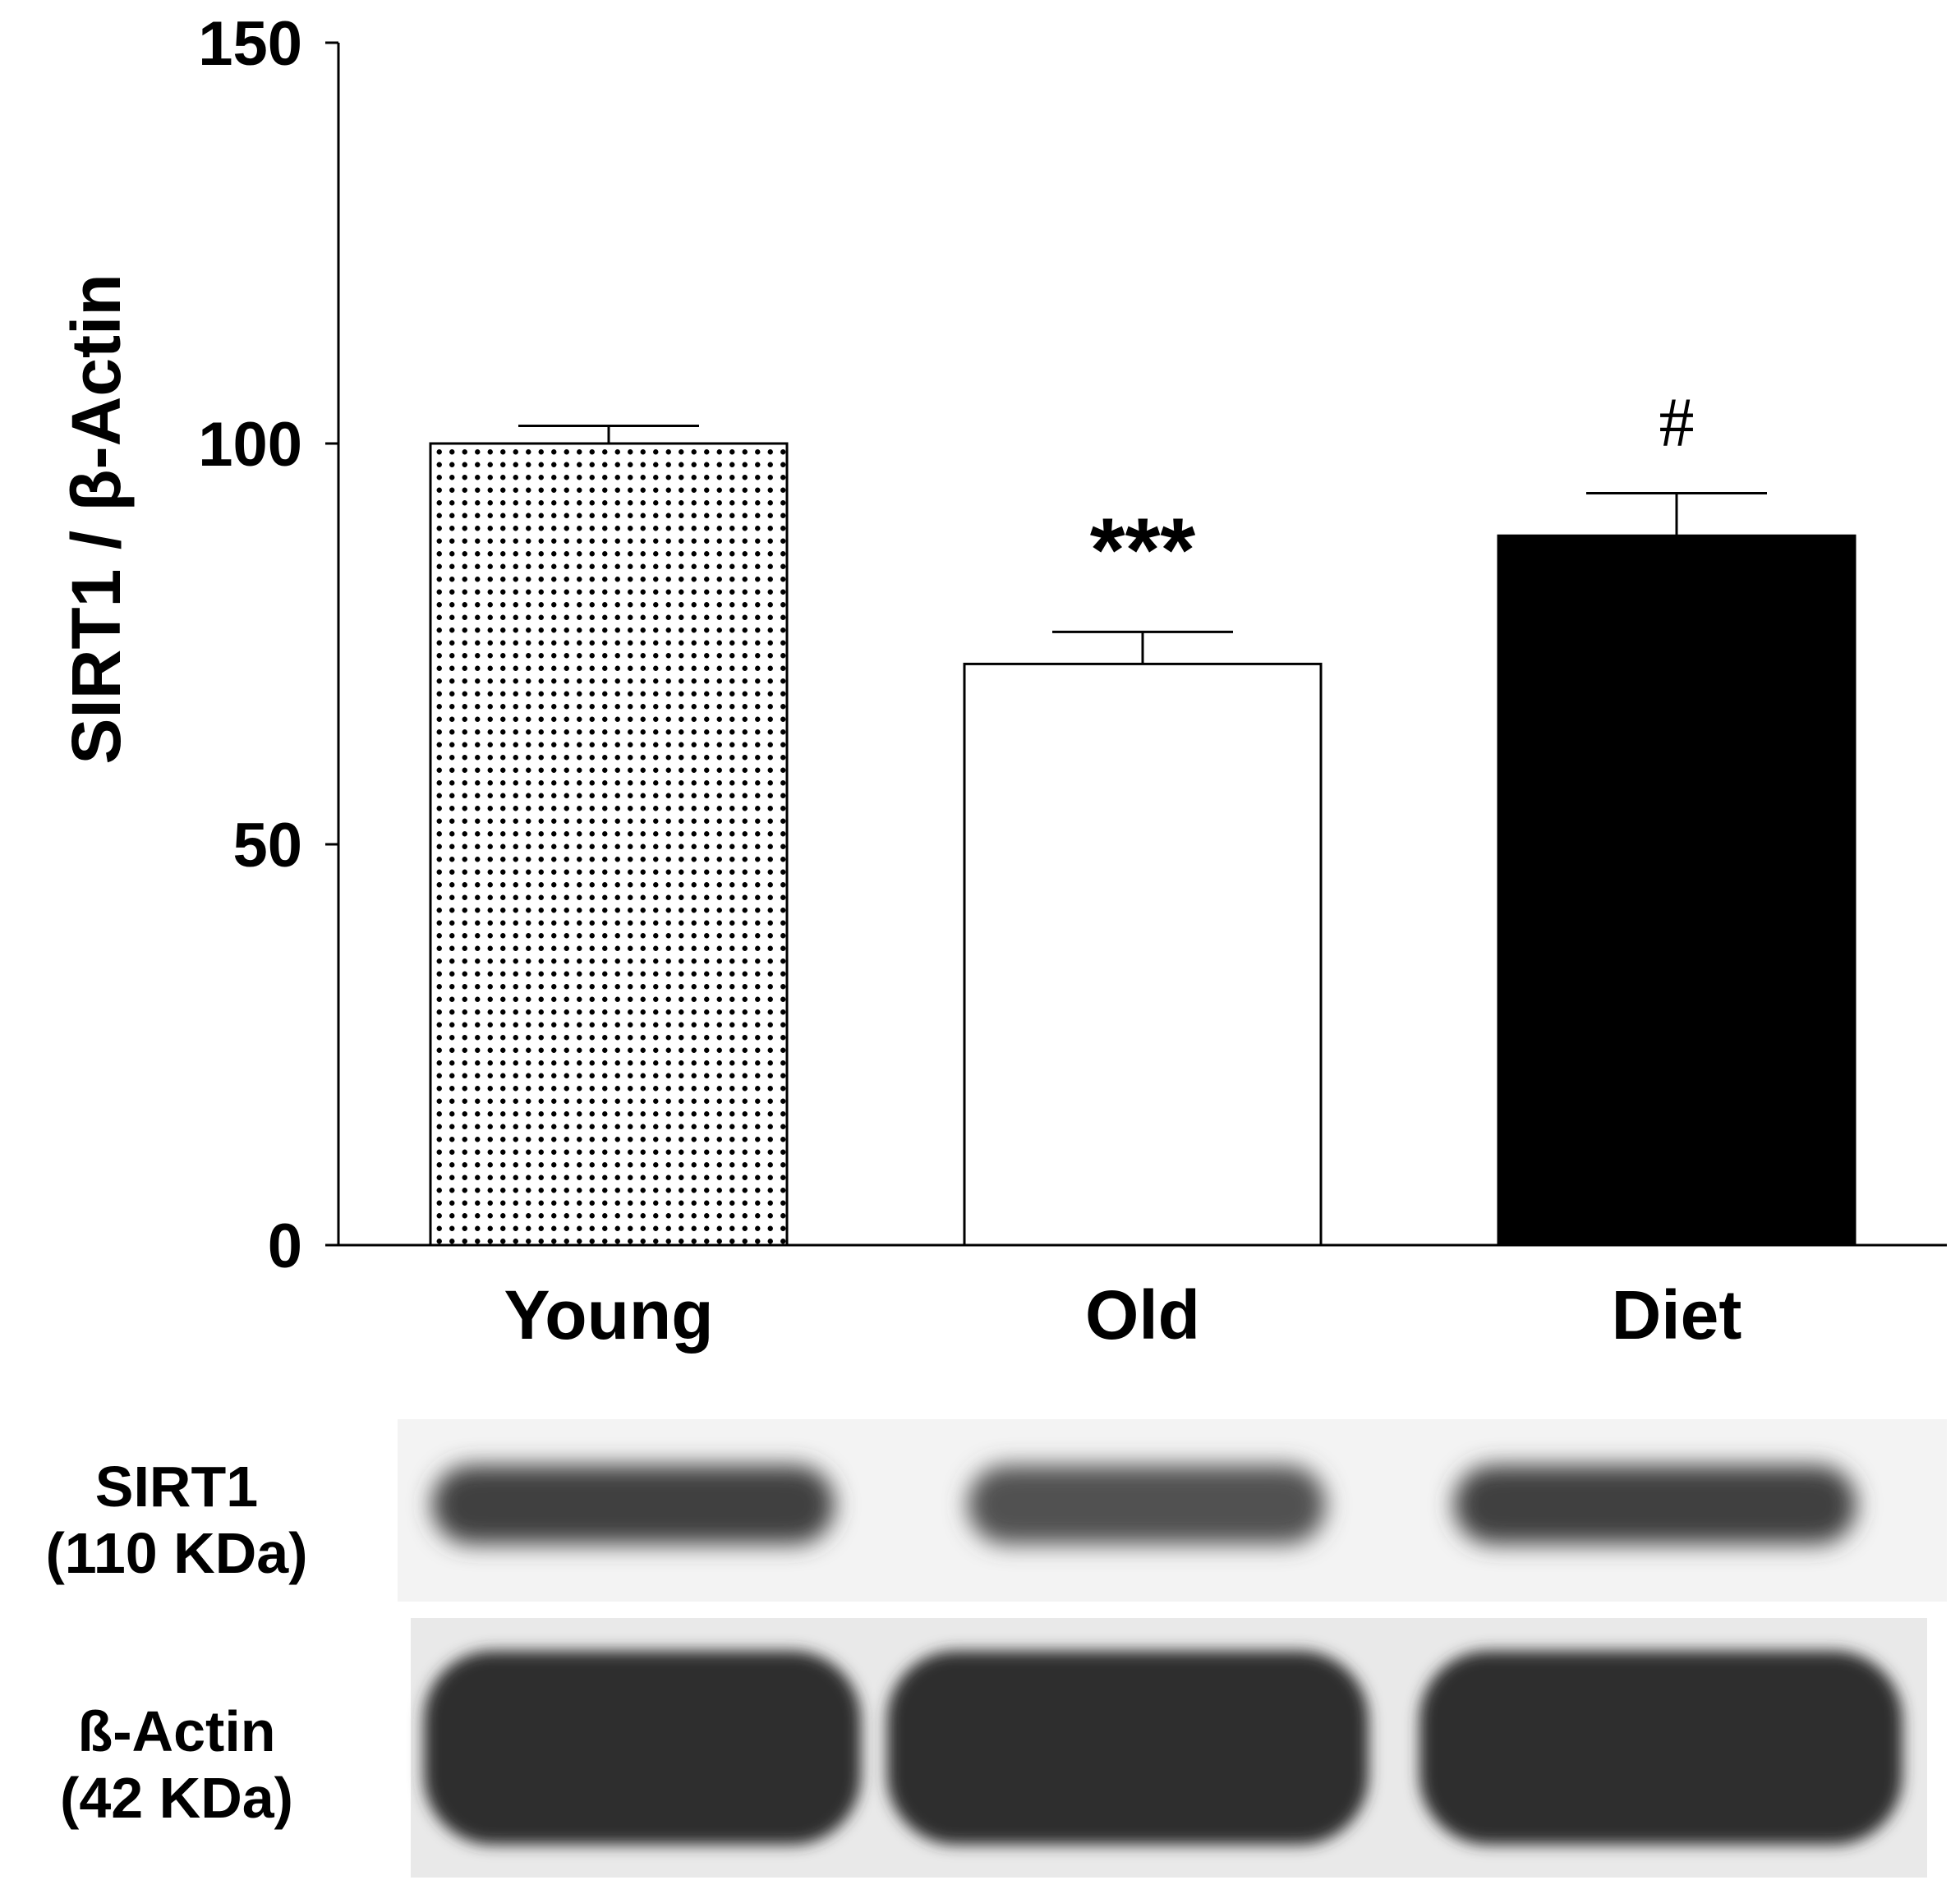  I want to click on blot-label-sirt1-name: SIRT1, so click(176, 1487).